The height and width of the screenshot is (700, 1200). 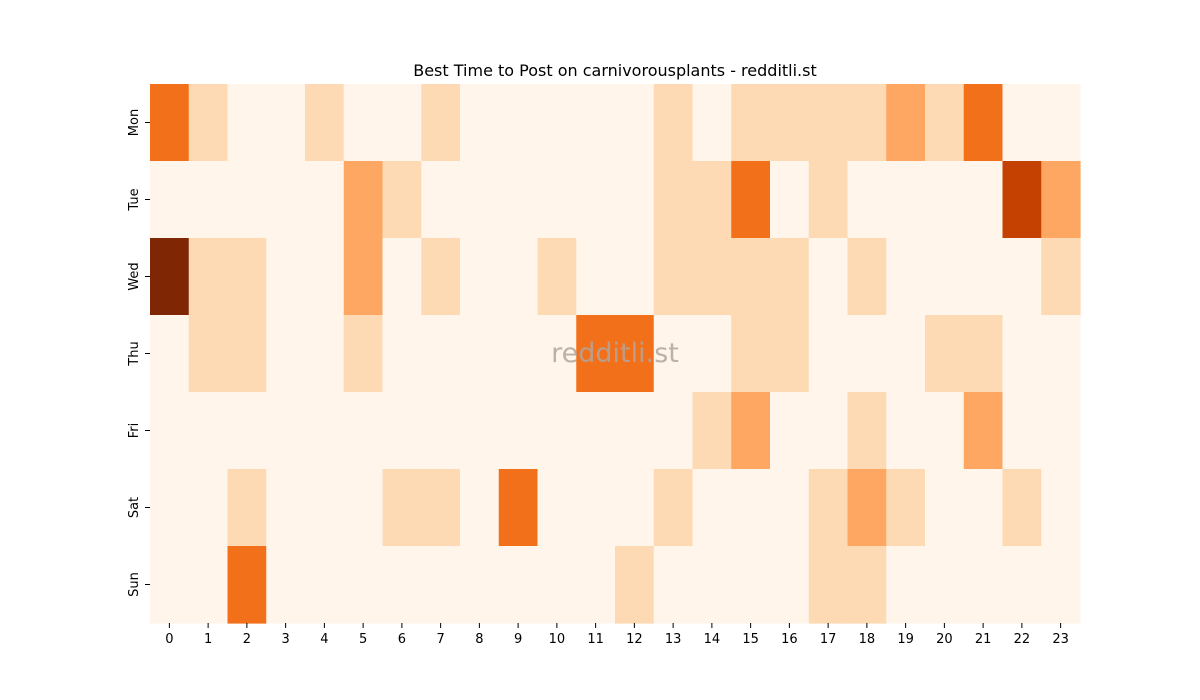 What do you see at coordinates (867, 639) in the screenshot?
I see `x-tick-label: 18` at bounding box center [867, 639].